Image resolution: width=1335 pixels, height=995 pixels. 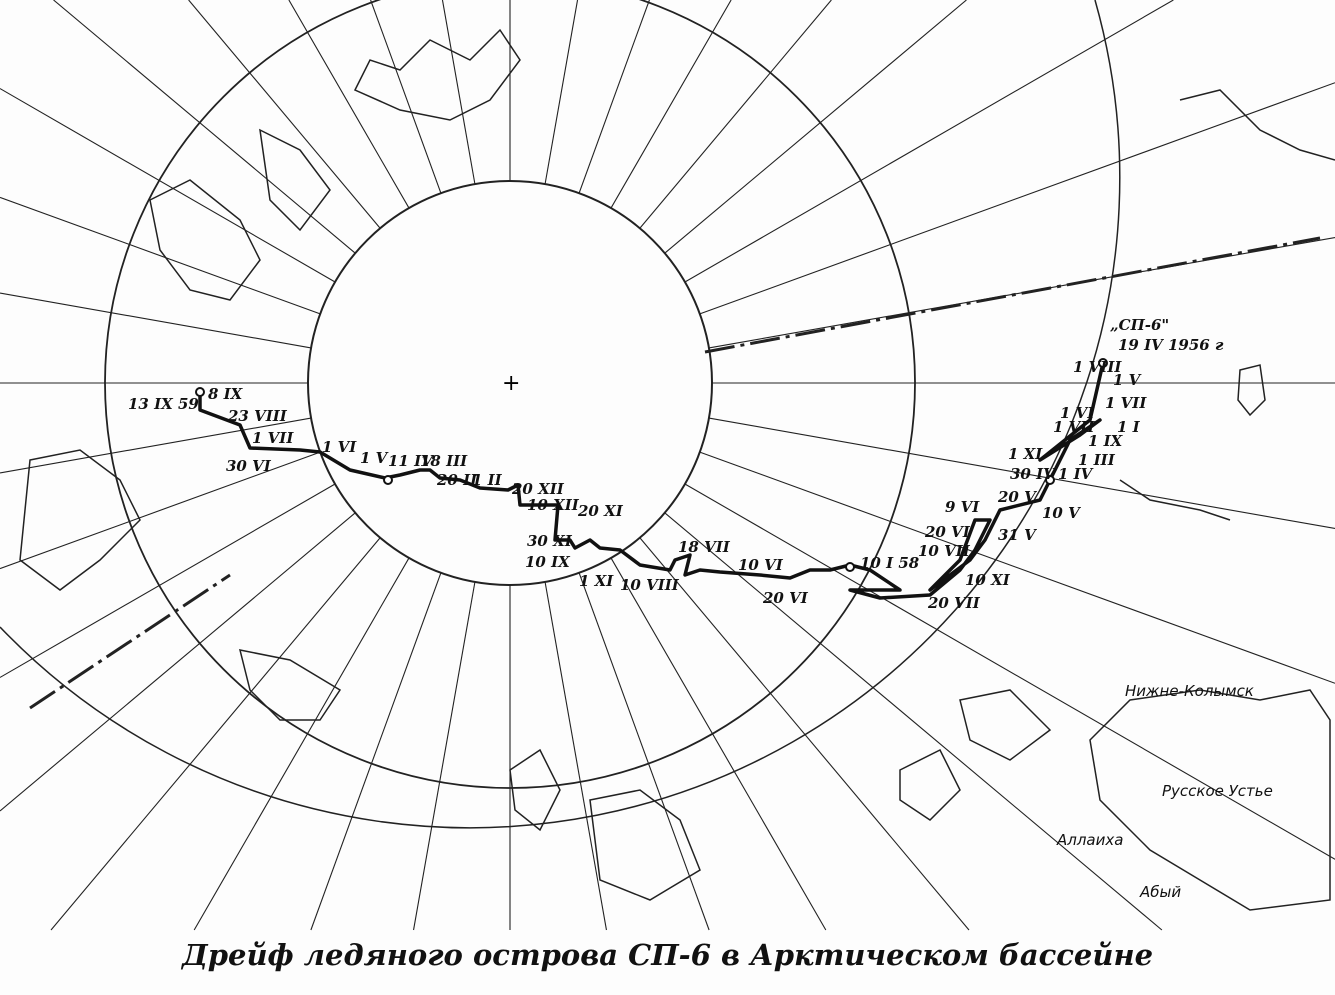 What do you see at coordinates (550, 541) in the screenshot?
I see `track-label: 30 XI` at bounding box center [550, 541].